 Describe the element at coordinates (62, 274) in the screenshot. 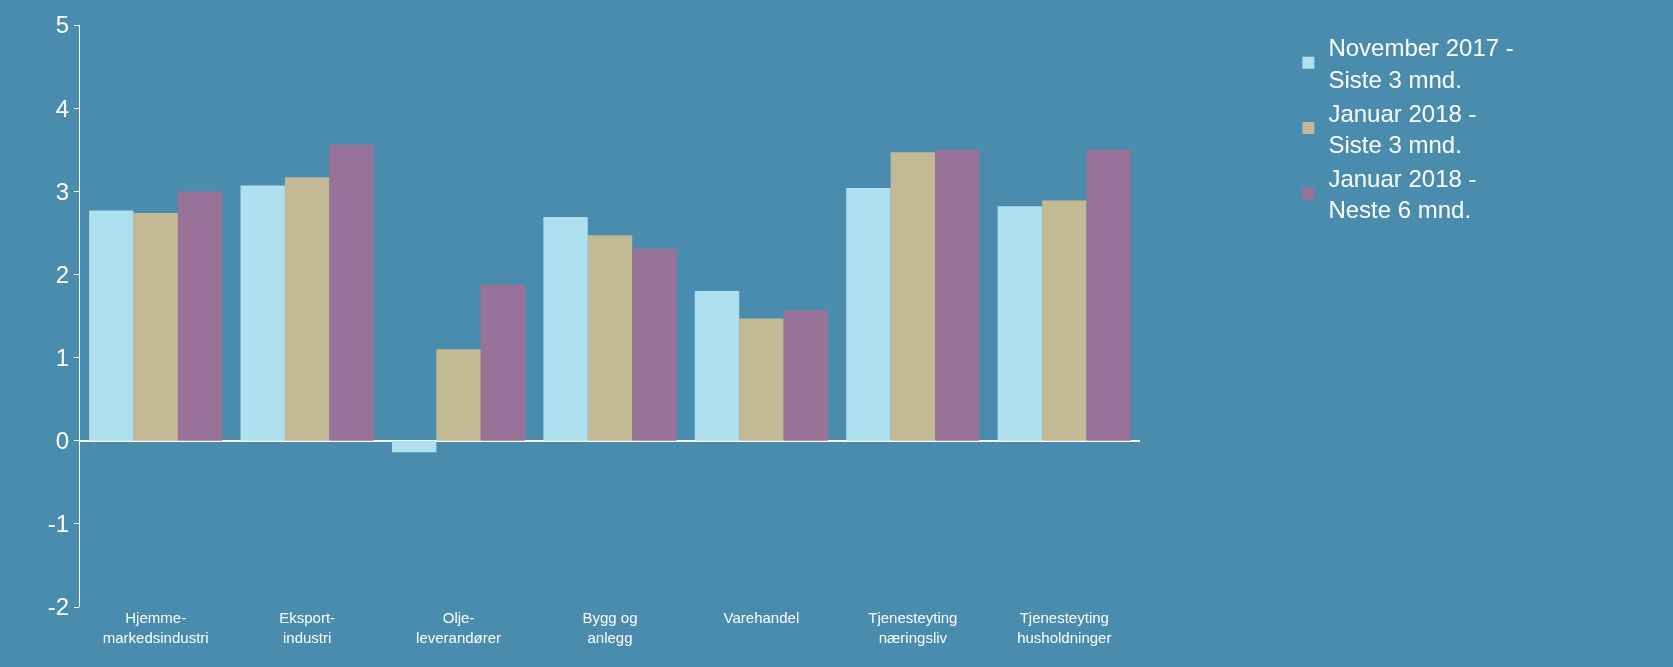

I see `y-tick-label: 2` at that location.